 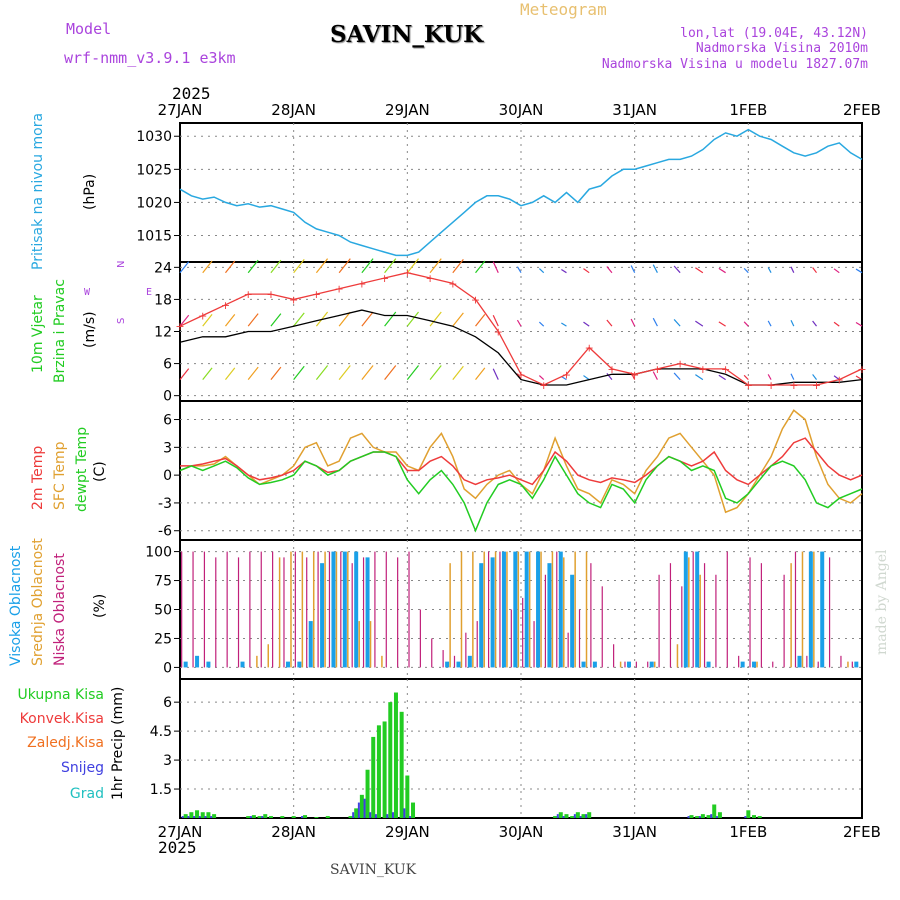 I want to click on precip-ytick-label: 6, so click(x=167, y=703).